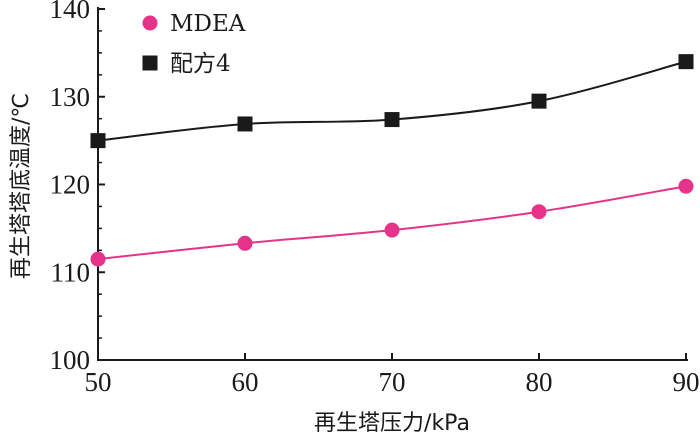 The height and width of the screenshot is (441, 700). Describe the element at coordinates (392, 423) in the screenshot. I see `x-axis-title: 再生塔压力/kPa` at that location.